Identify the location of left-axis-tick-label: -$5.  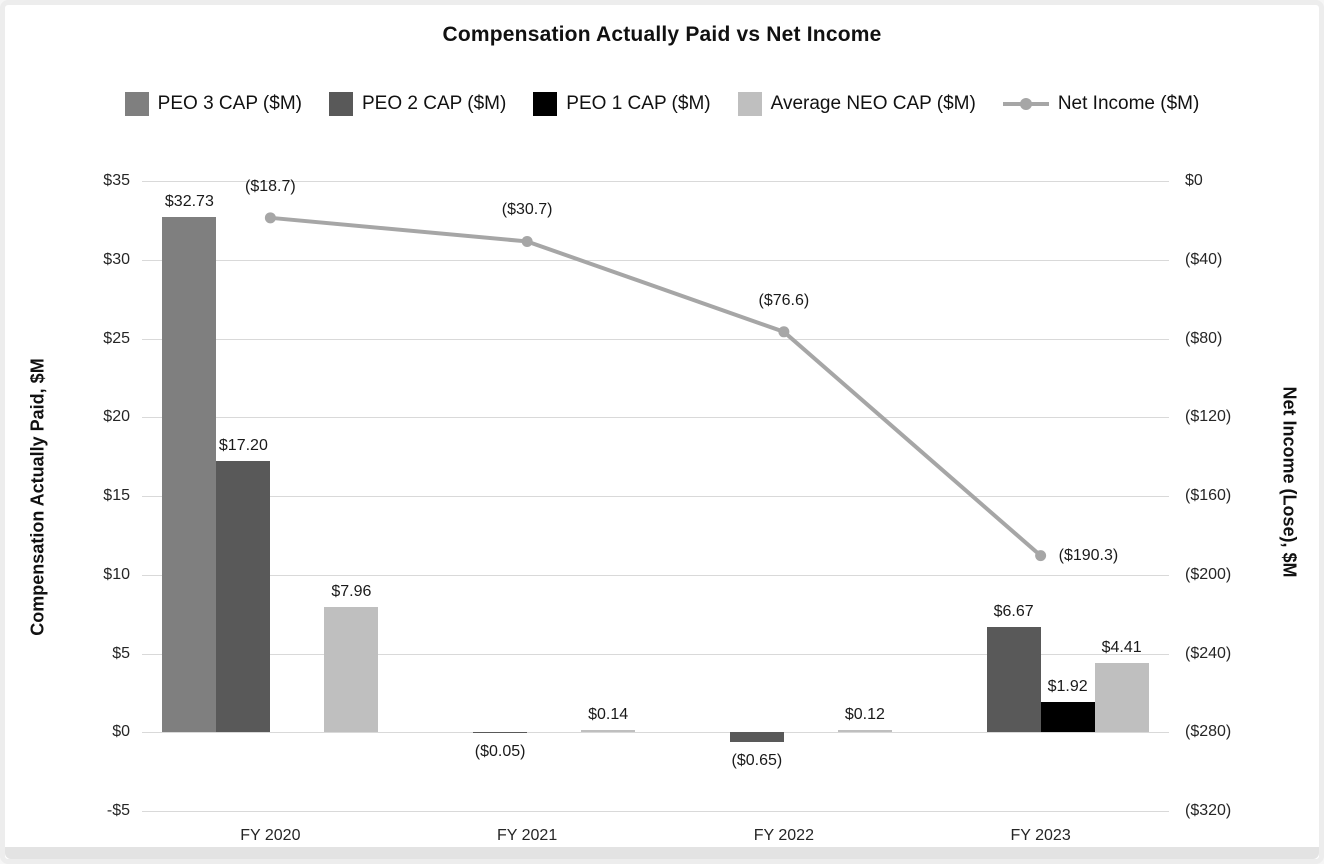
(118, 810).